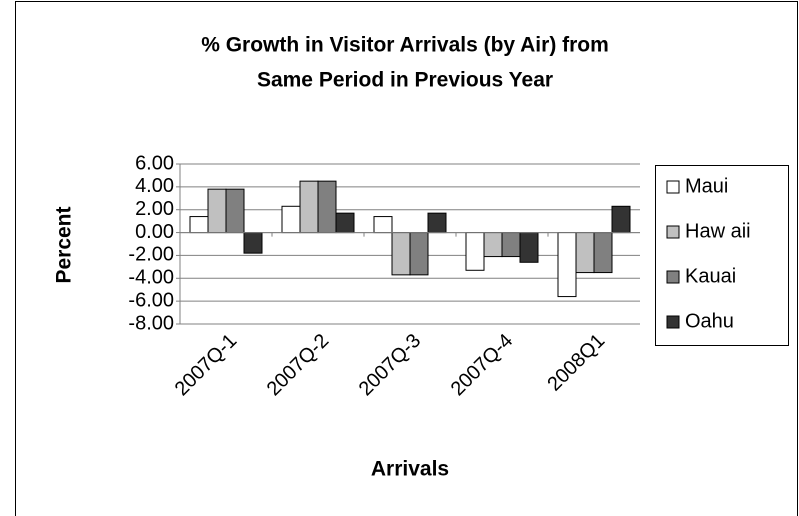 Image resolution: width=799 pixels, height=516 pixels. What do you see at coordinates (298, 365) in the screenshot?
I see `x-tick-label: 2007Q-2` at bounding box center [298, 365].